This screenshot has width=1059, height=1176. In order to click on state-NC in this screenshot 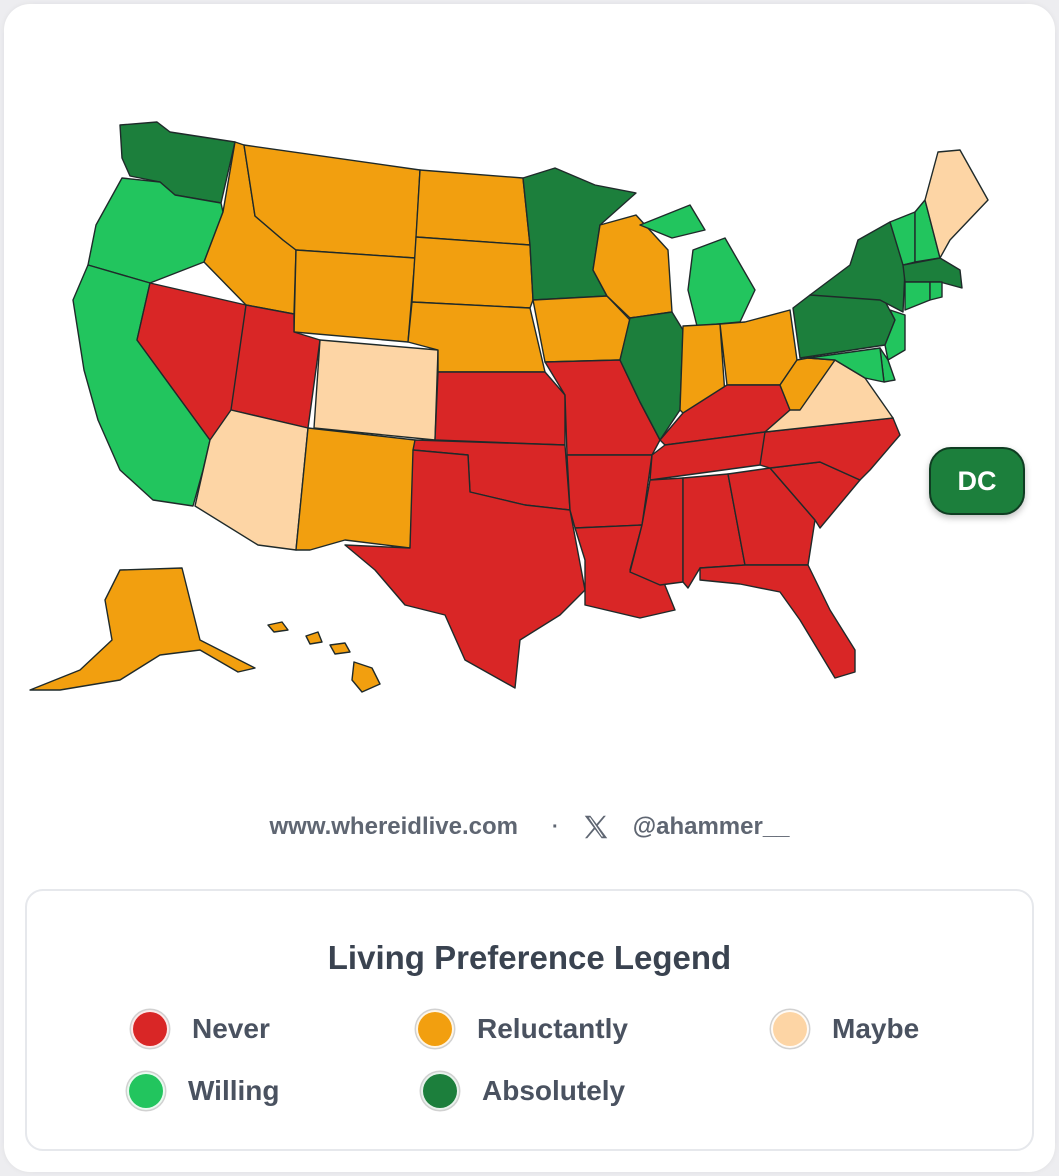, I will do `click(830, 449)`.